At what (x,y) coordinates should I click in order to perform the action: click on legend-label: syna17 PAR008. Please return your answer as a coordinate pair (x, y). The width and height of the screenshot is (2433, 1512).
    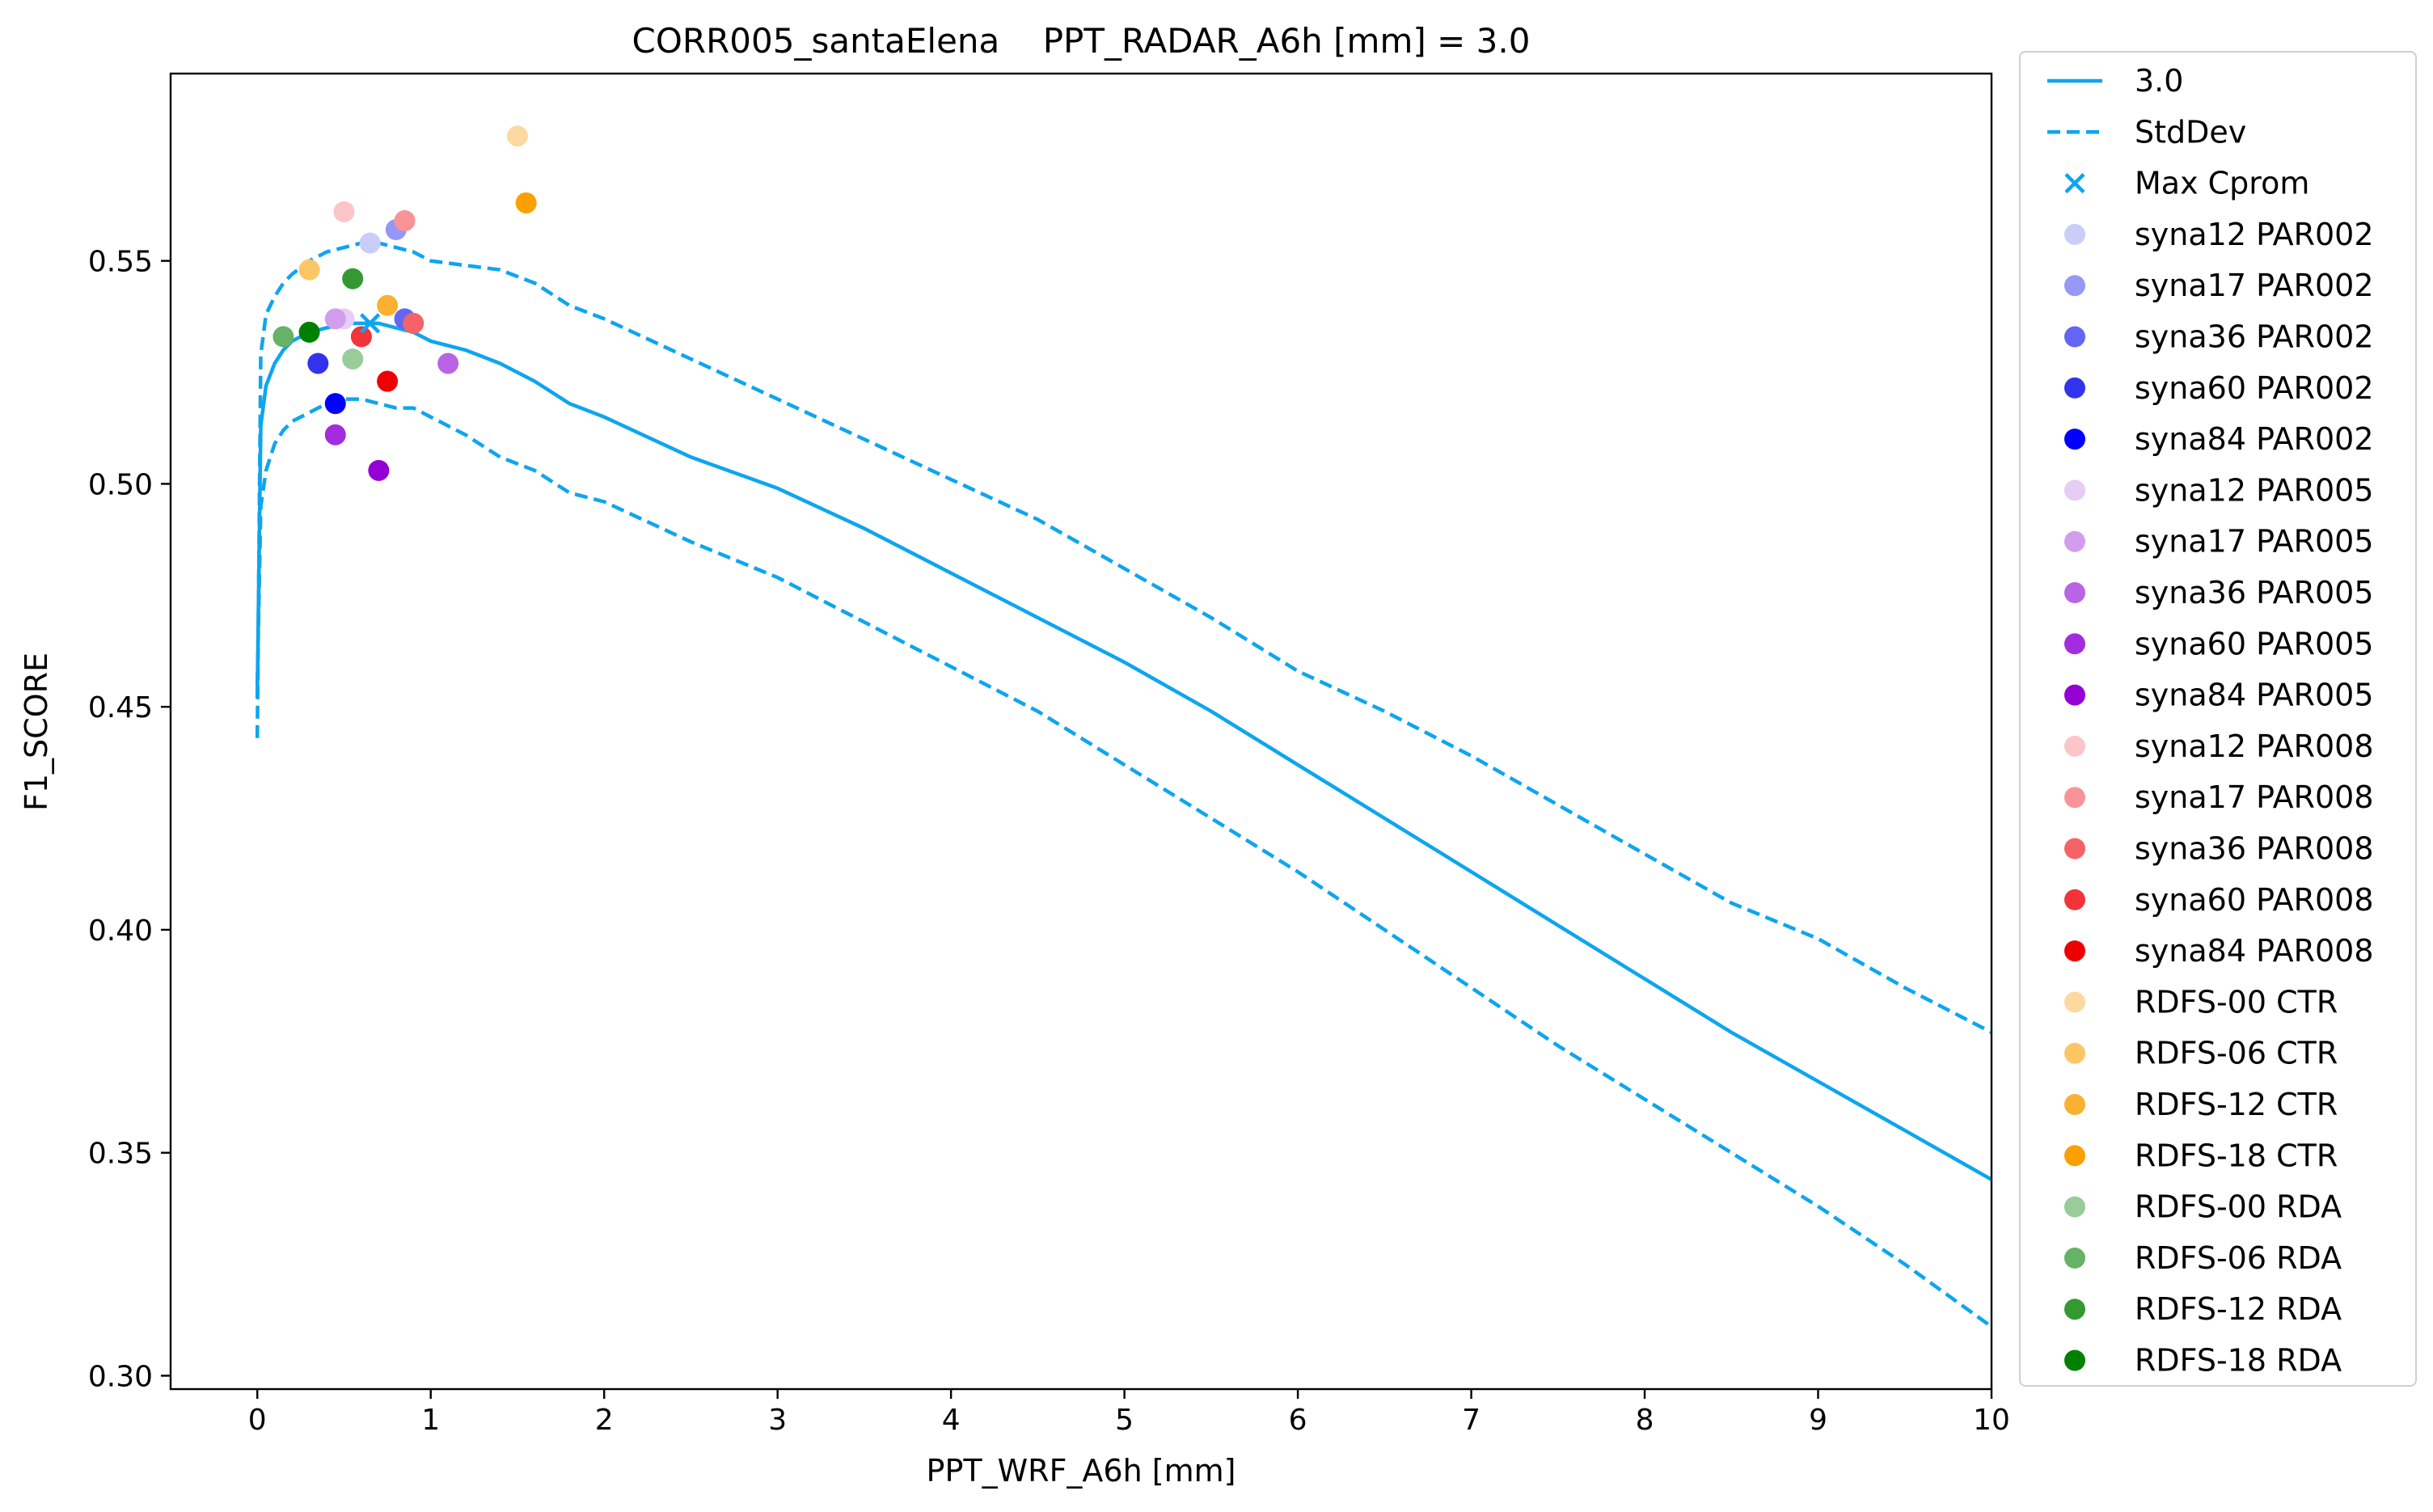
    Looking at the image, I should click on (2254, 797).